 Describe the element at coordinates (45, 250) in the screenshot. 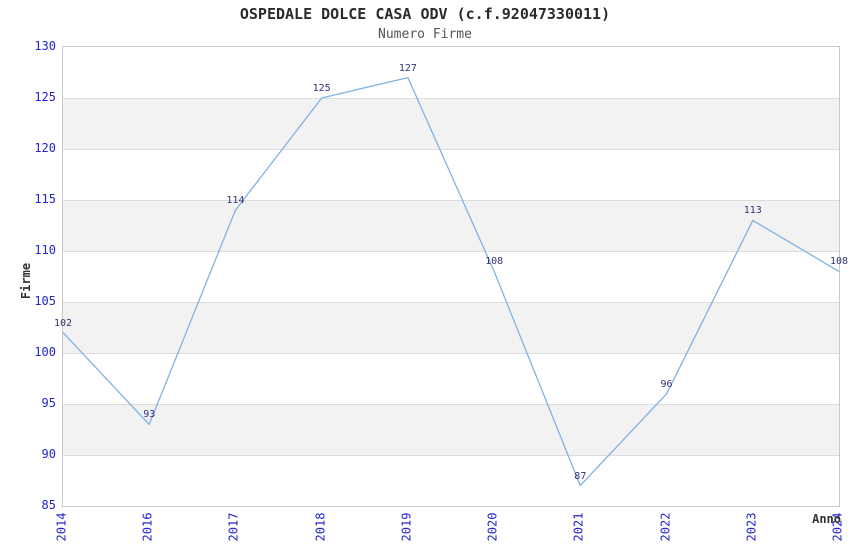

I see `y-tick-label: 110` at that location.